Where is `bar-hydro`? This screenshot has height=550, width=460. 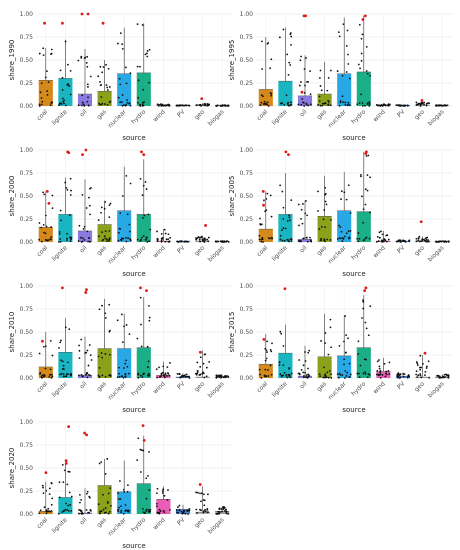
bar-hydro is located at coordinates (143, 362).